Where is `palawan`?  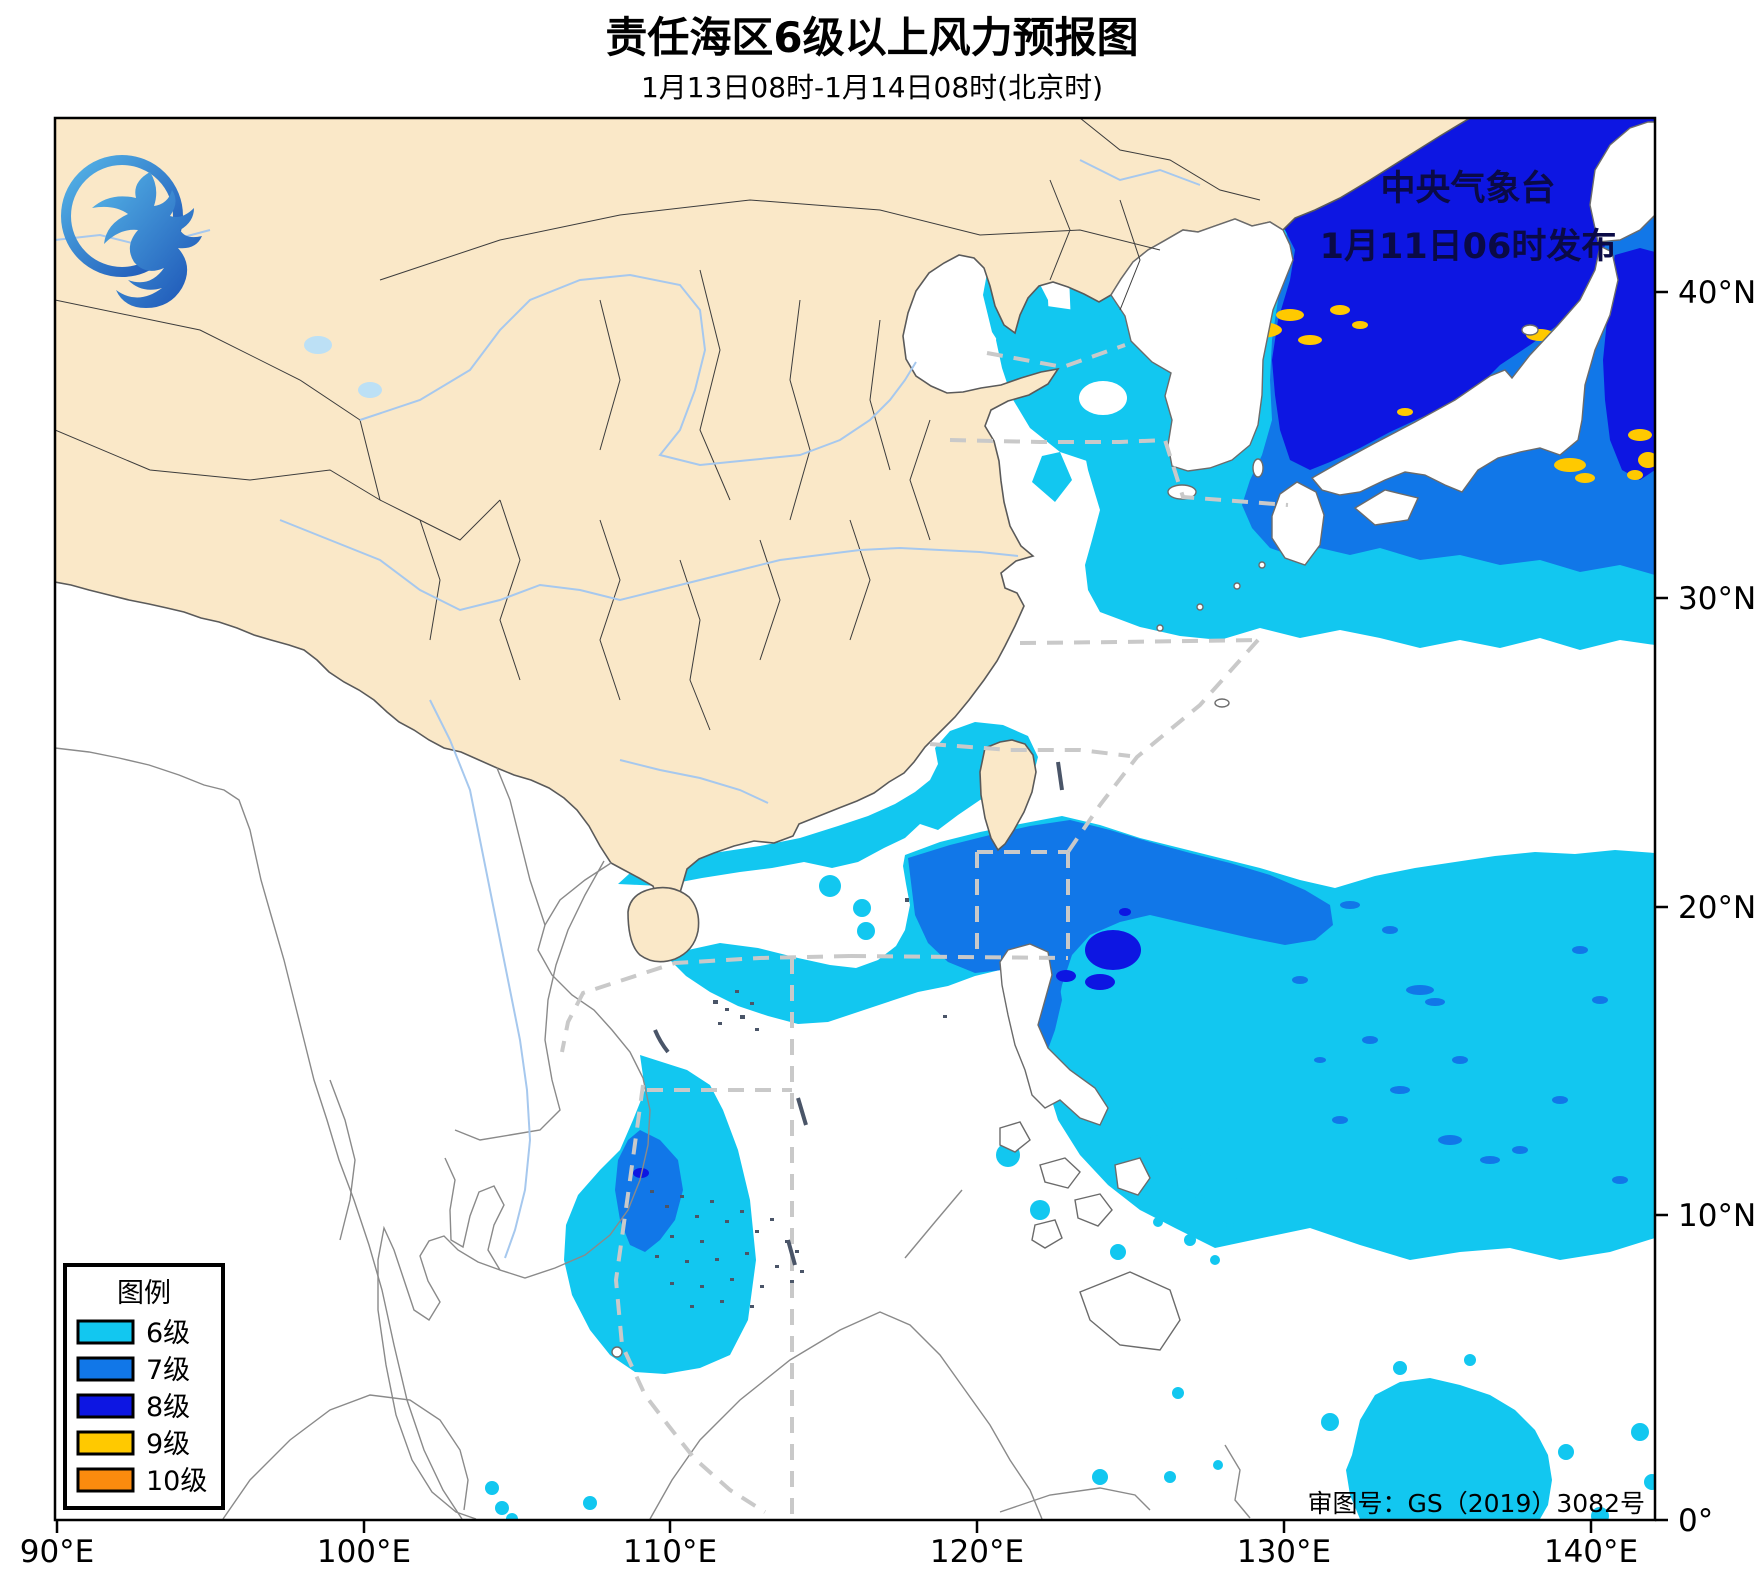 palawan is located at coordinates (933, 1224).